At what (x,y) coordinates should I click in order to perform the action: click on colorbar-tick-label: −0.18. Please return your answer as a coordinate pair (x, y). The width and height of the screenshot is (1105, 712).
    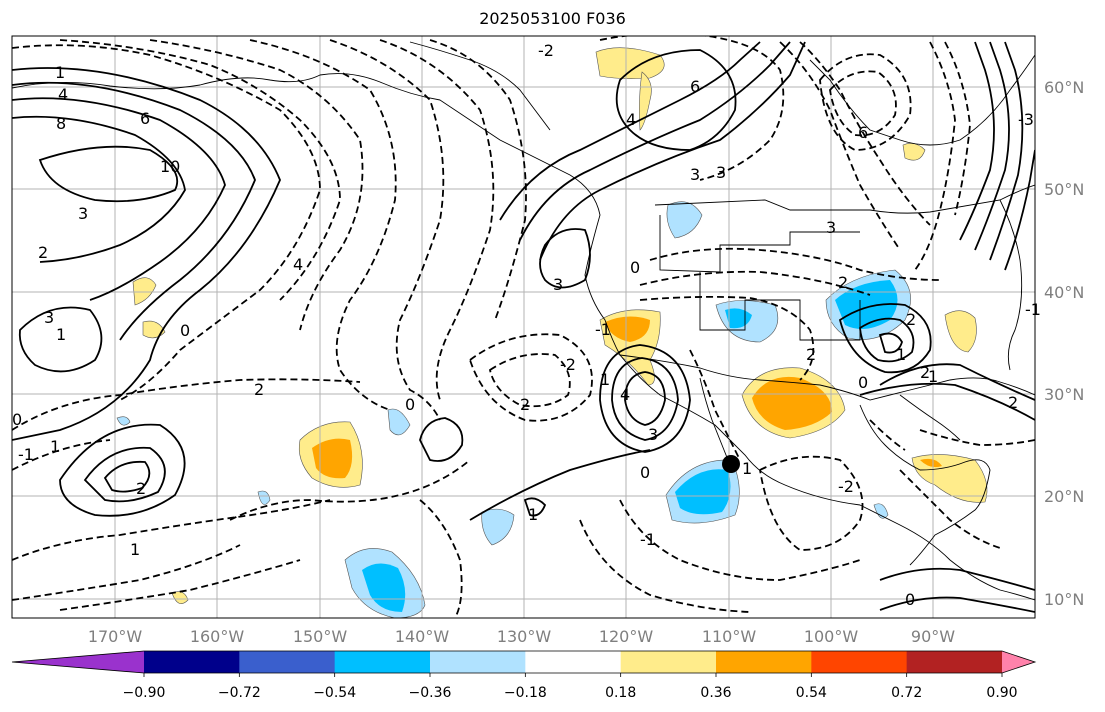
    Looking at the image, I should click on (525, 693).